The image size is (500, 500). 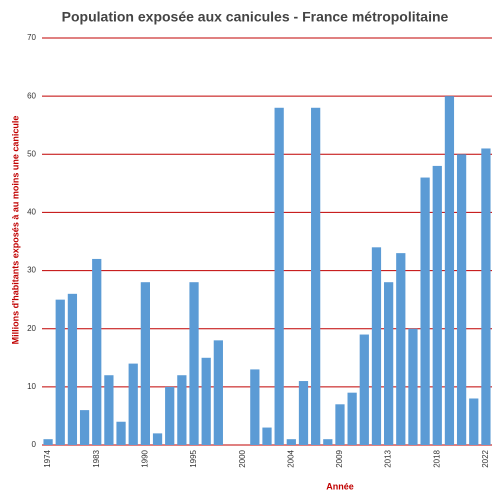 I want to click on x-axis-label: Année, so click(x=340, y=486).